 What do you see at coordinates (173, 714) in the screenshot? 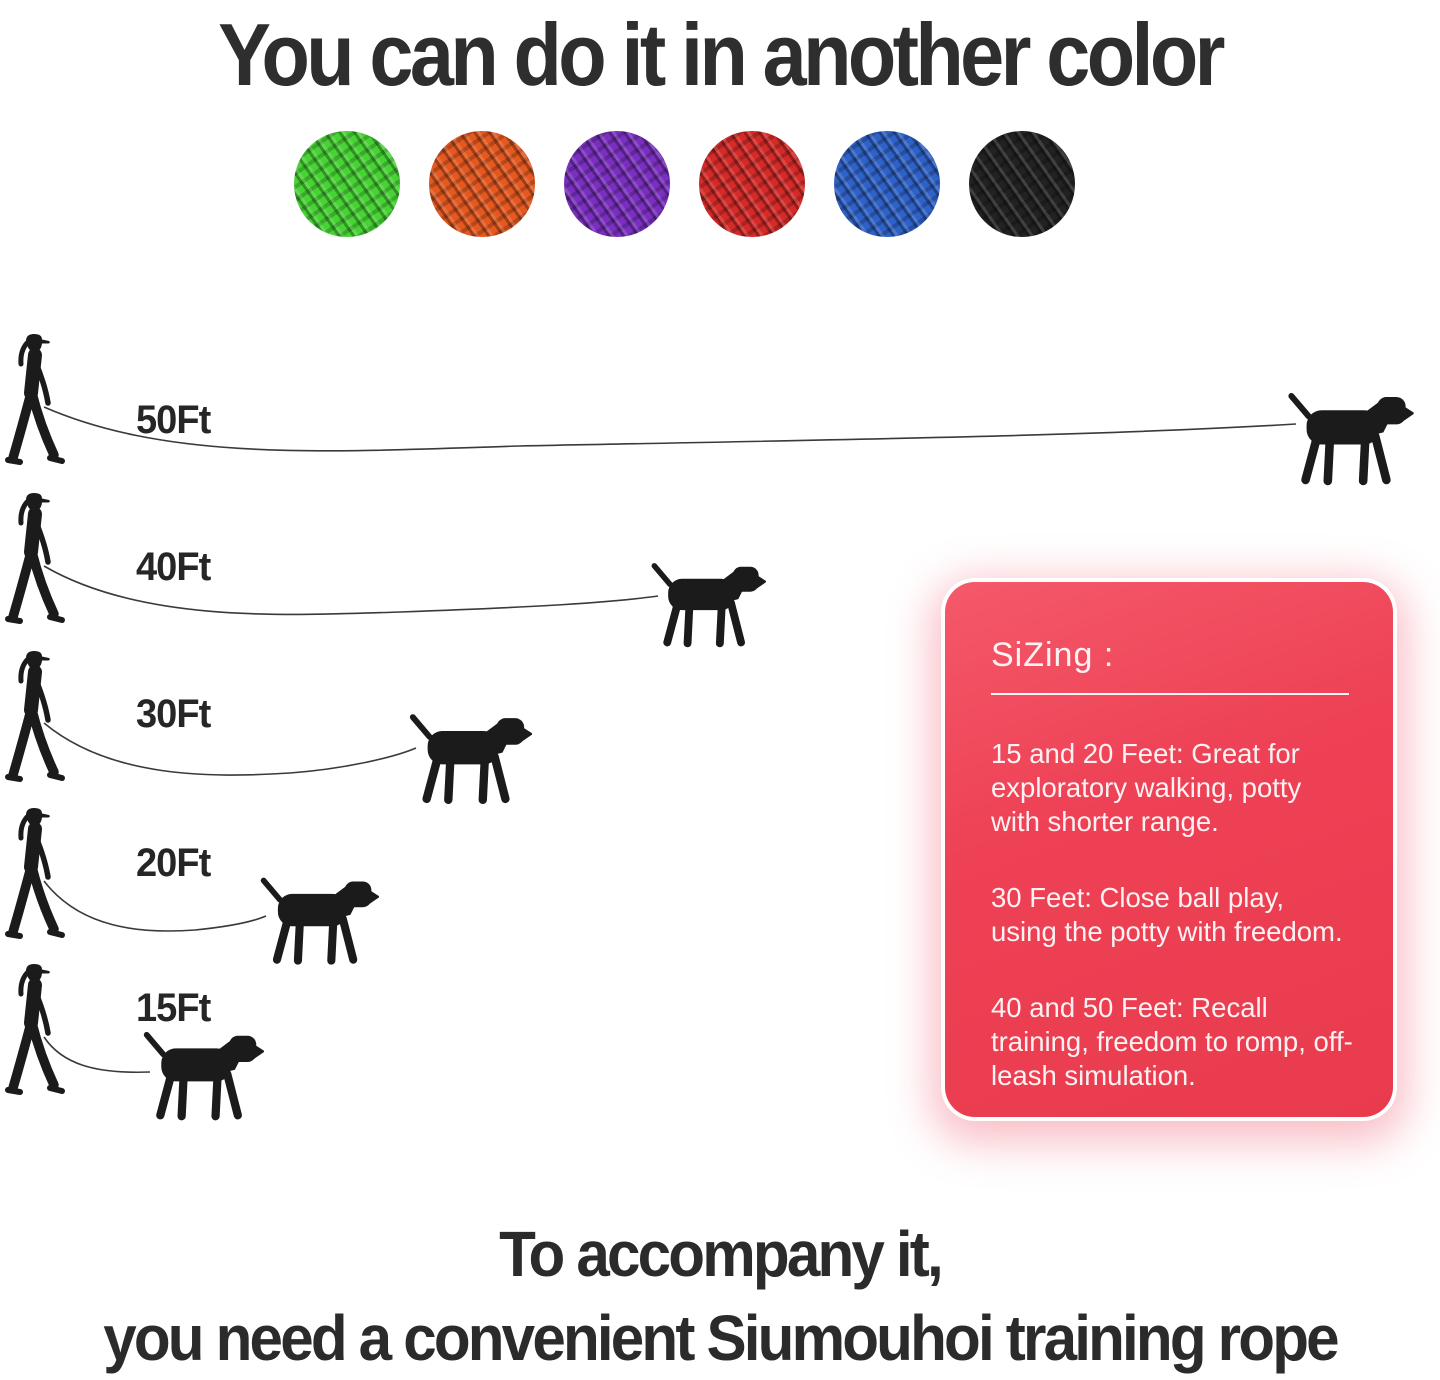
I see `length-label-30ft: 30Ft` at bounding box center [173, 714].